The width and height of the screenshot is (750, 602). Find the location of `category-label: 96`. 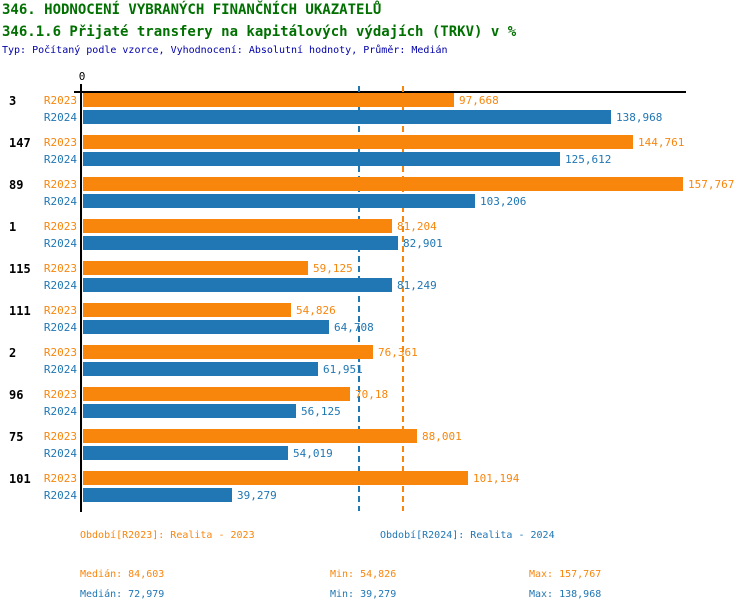

category-label: 96 is located at coordinates (16, 395).